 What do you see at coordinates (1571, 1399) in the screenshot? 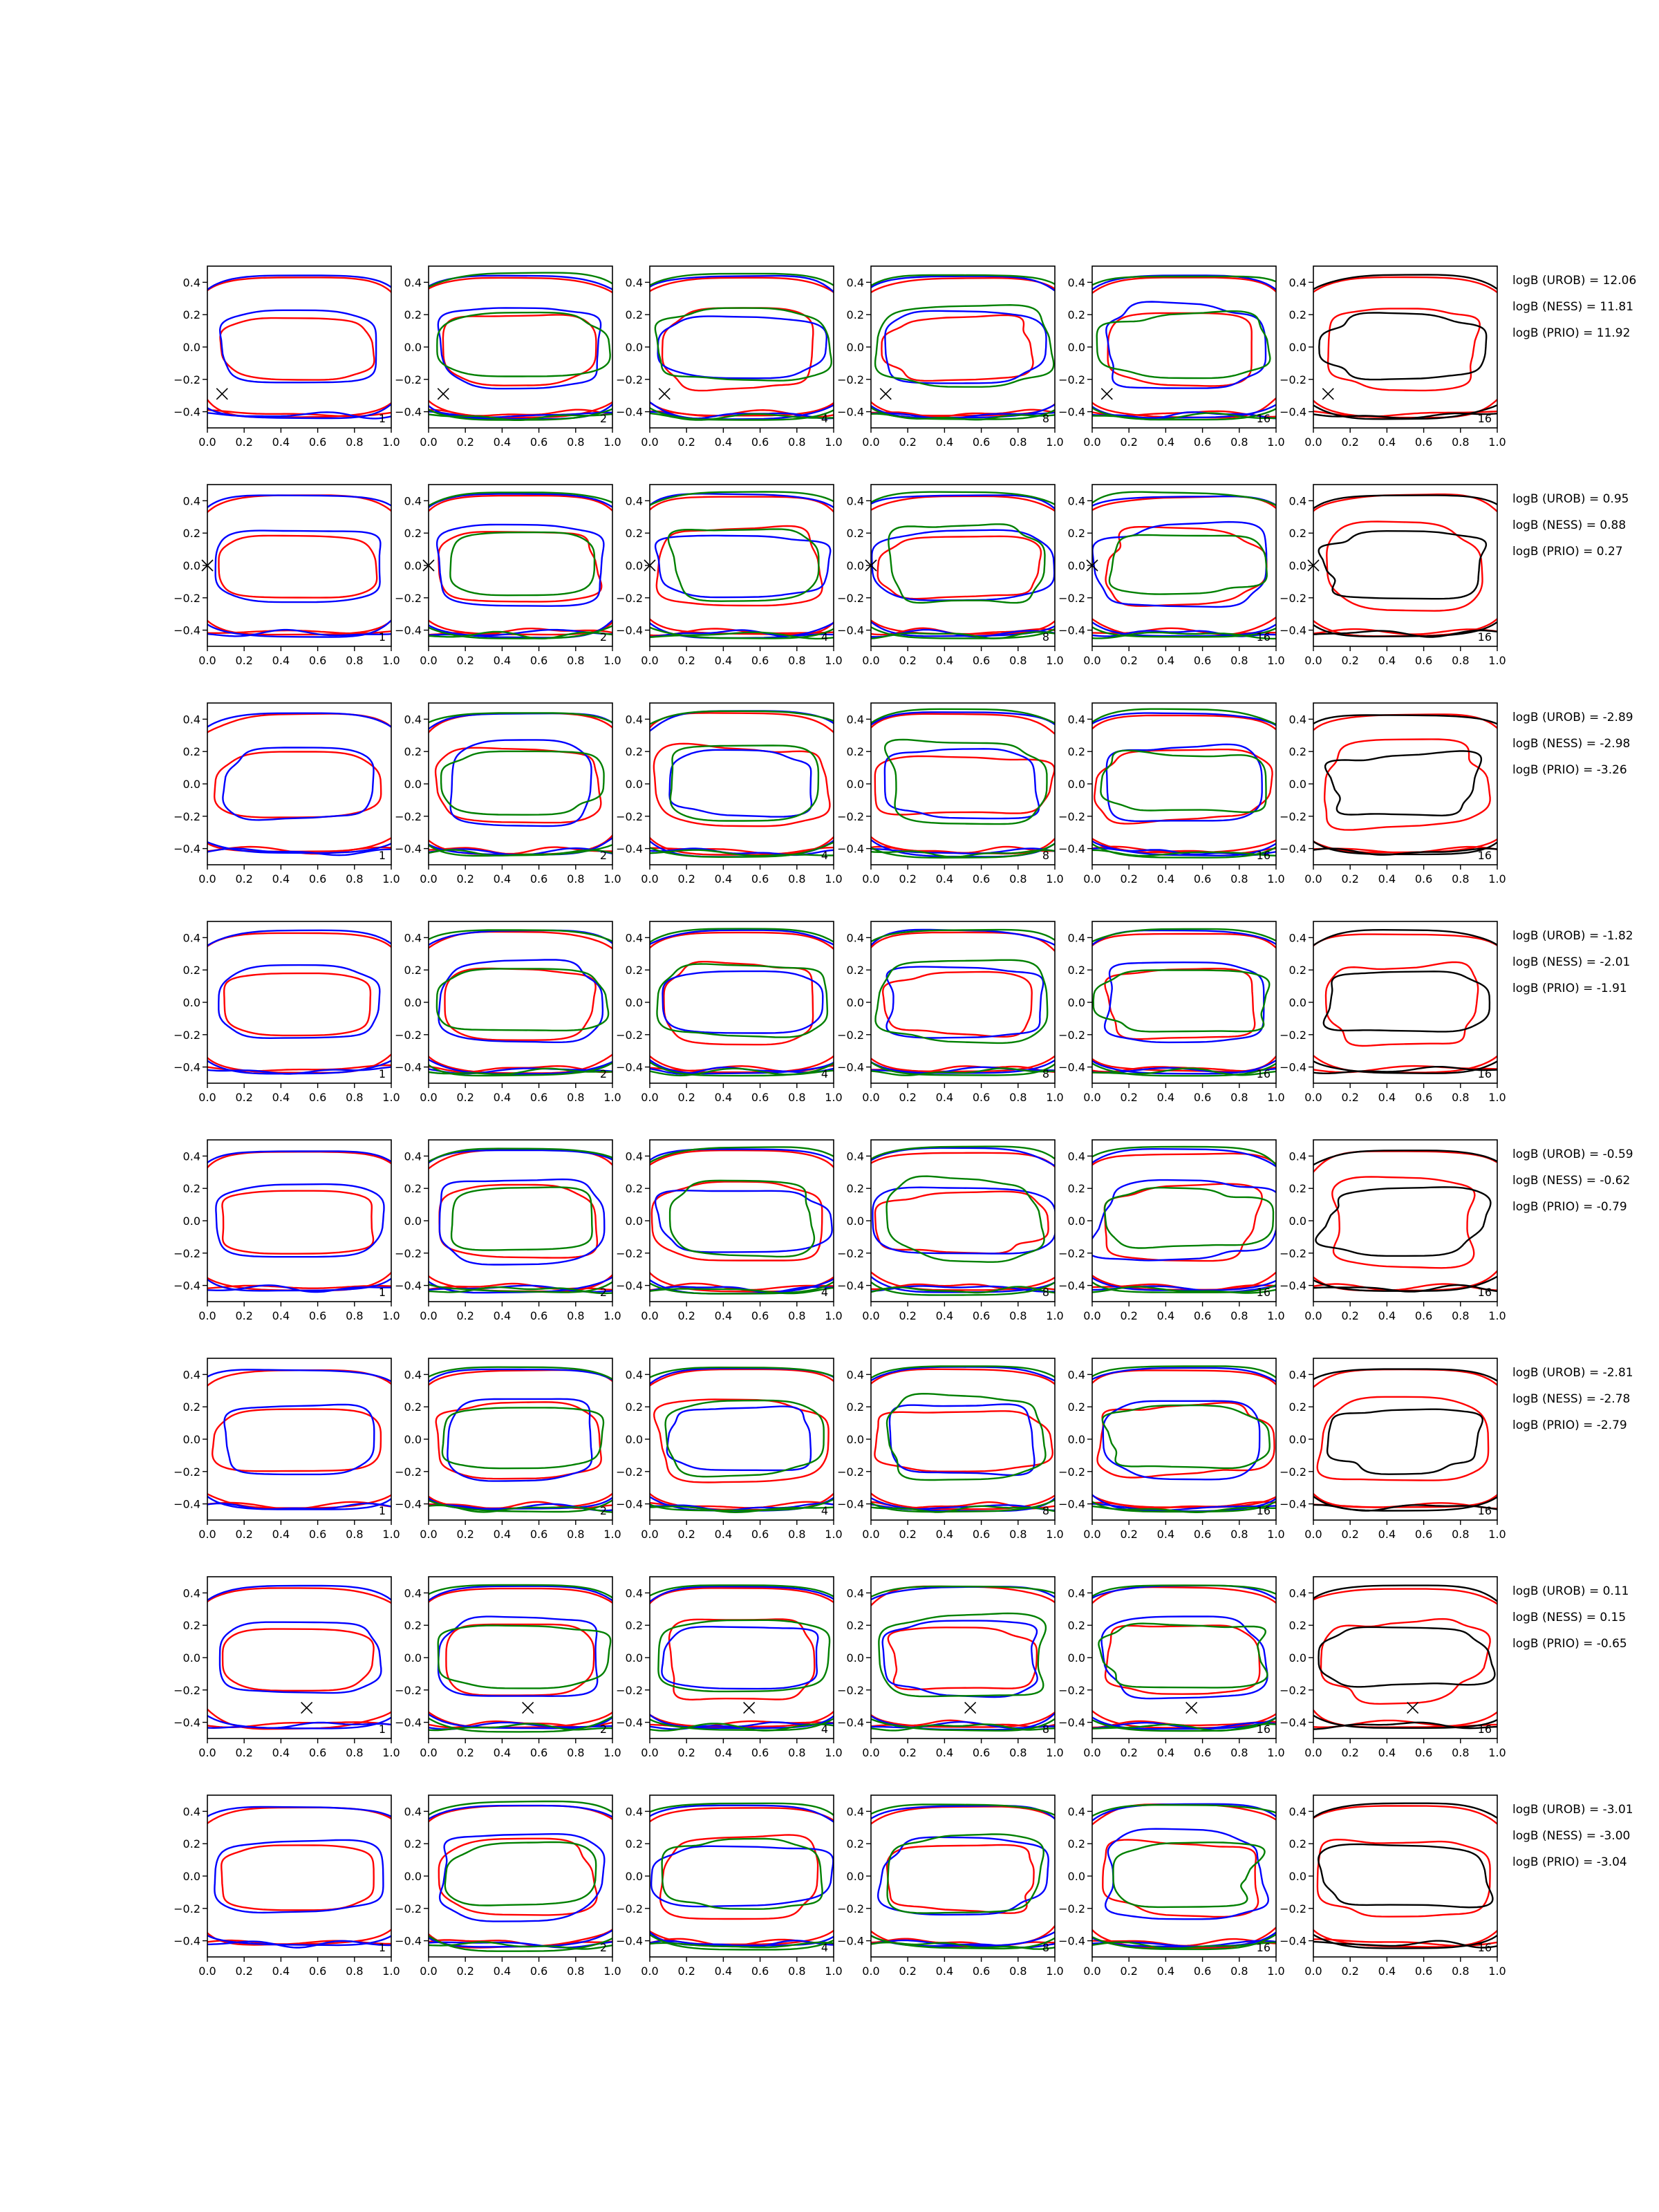
I see `logb-annotation: logB (NESS) = -2.78` at bounding box center [1571, 1399].